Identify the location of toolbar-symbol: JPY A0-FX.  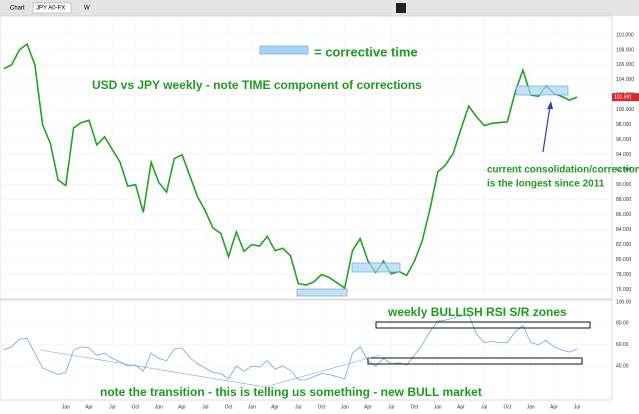
(50, 9).